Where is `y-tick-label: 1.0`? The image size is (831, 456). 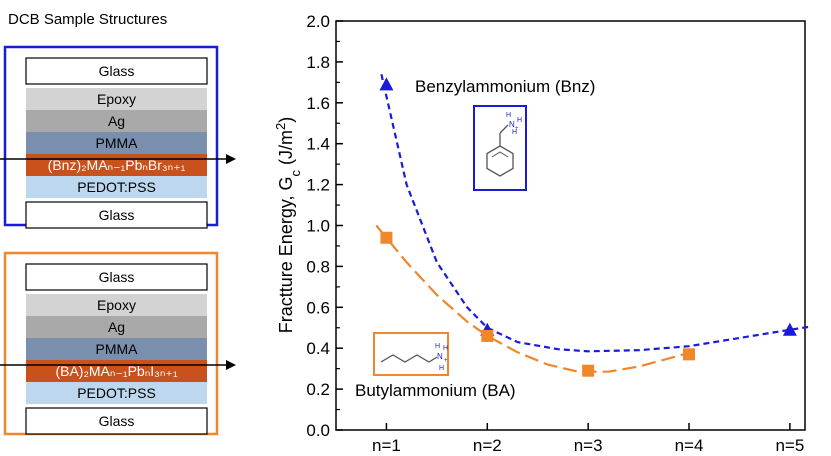
y-tick-label: 1.0 is located at coordinates (318, 226).